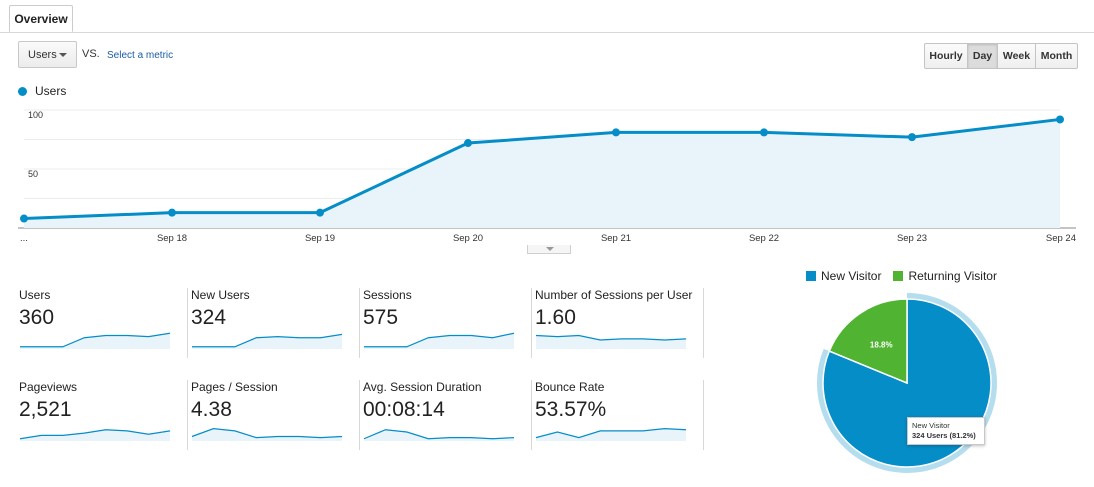 Image resolution: width=1094 pixels, height=487 pixels. I want to click on metric-value: 575, so click(381, 317).